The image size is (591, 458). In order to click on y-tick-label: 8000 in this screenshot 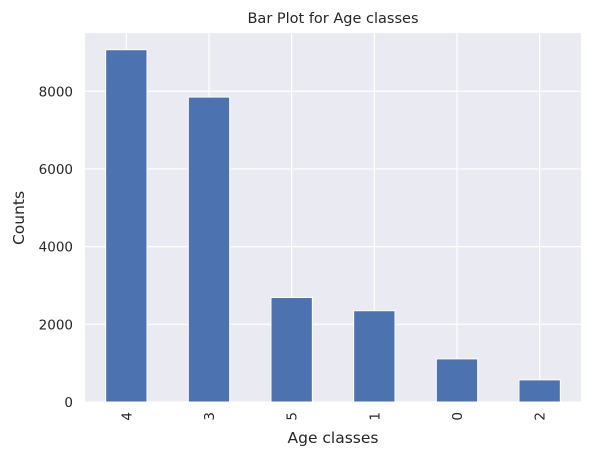, I will do `click(56, 92)`.